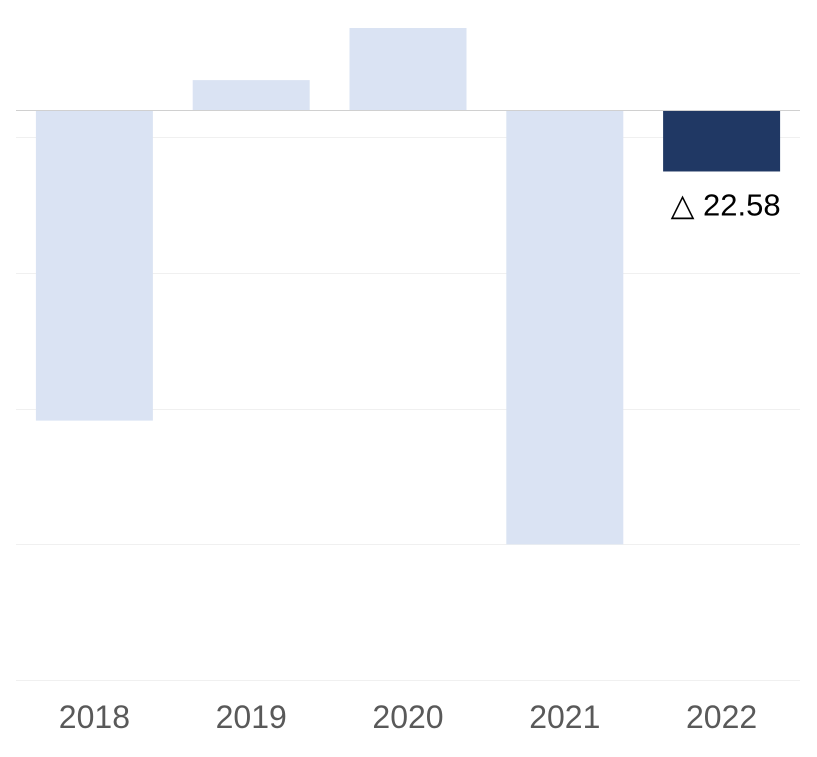 The width and height of the screenshot is (817, 757). I want to click on x-tick-label-2018: 2018, so click(94, 717).